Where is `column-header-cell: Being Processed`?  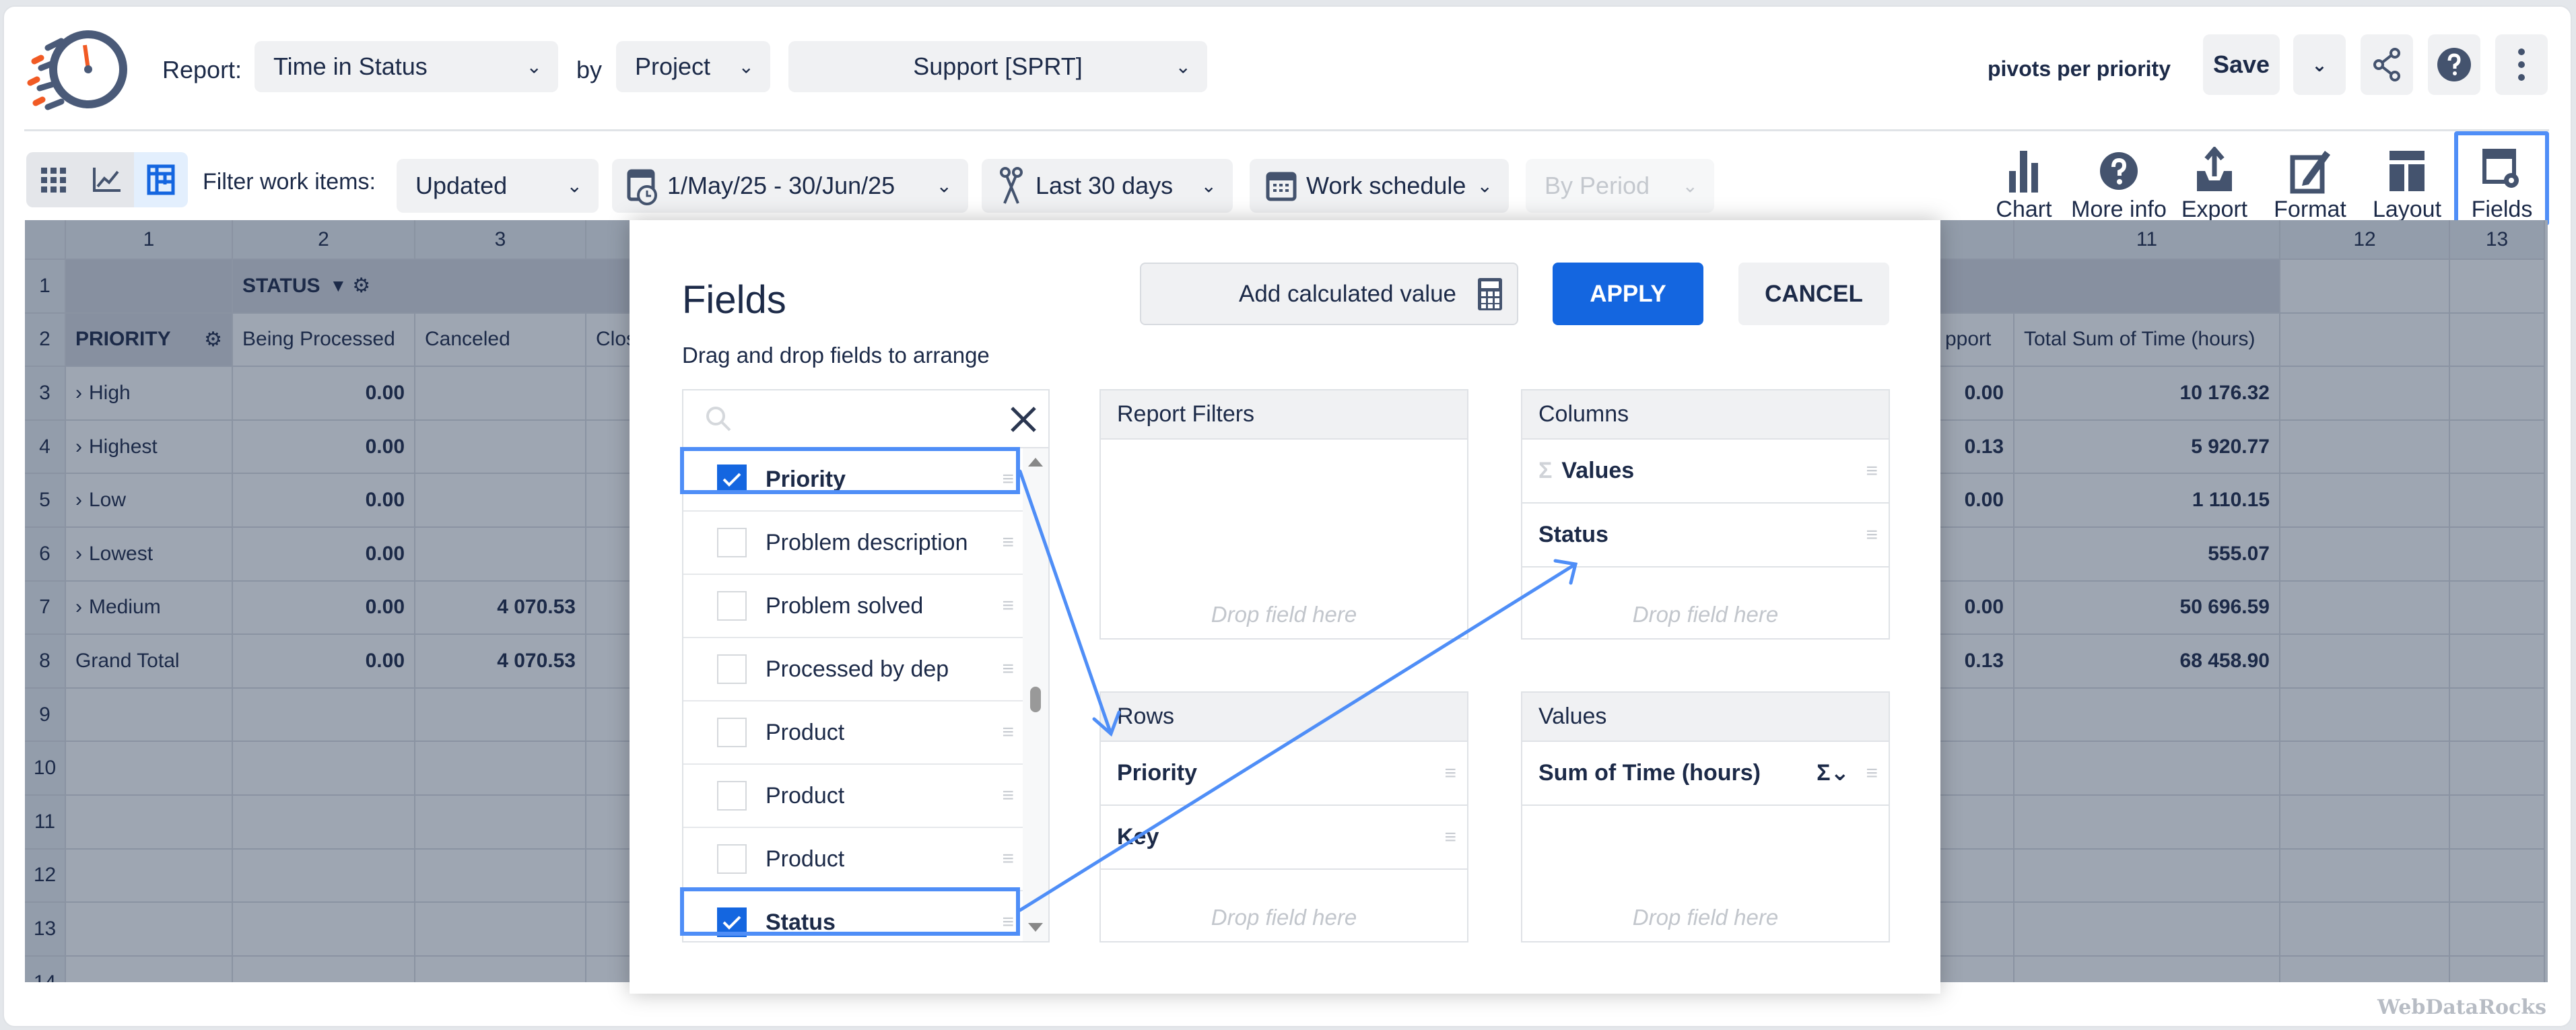 column-header-cell: Being Processed is located at coordinates (324, 341).